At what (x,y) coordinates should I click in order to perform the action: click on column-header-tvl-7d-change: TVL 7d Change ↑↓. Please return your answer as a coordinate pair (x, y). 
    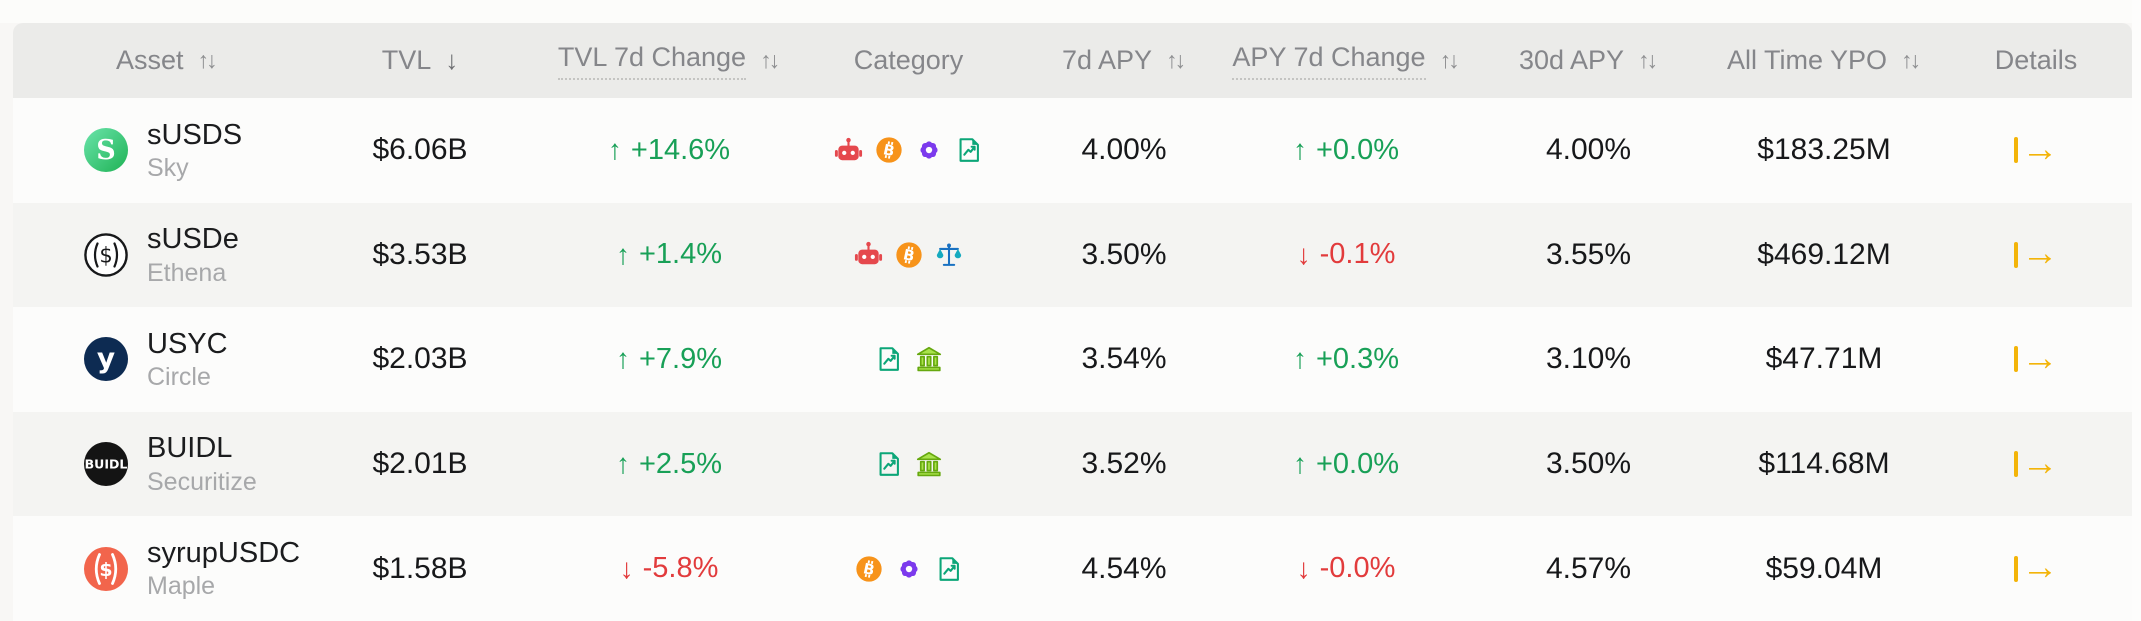
    Looking at the image, I should click on (669, 61).